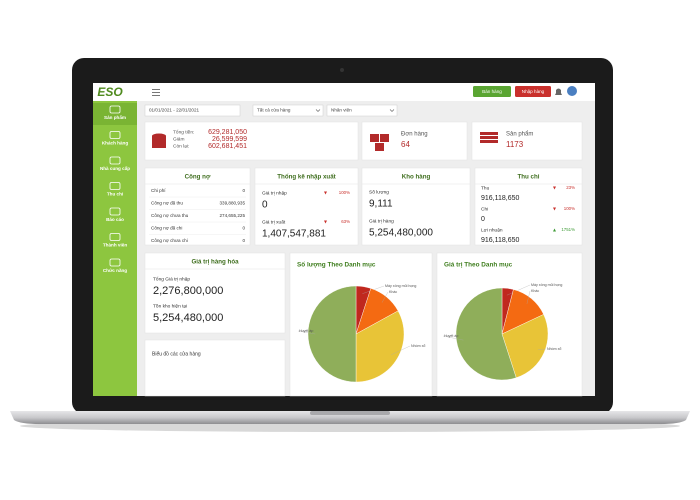  I want to click on import-button, so click(533, 91).